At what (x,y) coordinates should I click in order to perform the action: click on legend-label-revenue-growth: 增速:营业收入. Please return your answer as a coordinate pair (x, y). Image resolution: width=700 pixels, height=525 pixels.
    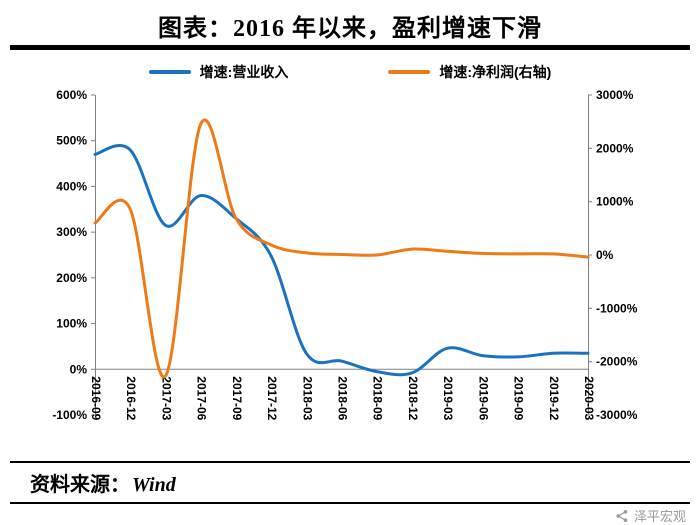
    Looking at the image, I should click on (244, 72).